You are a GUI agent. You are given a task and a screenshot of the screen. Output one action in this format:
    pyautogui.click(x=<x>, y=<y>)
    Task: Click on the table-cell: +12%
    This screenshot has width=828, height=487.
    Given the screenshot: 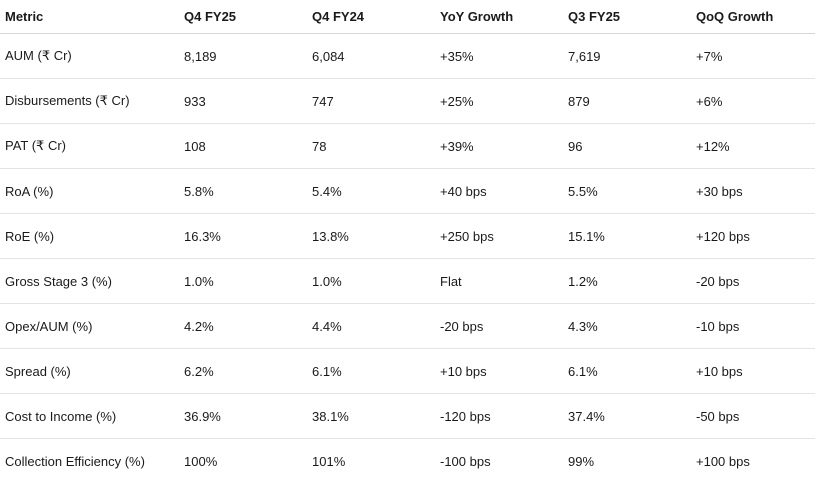 What is the action you would take?
    pyautogui.click(x=713, y=146)
    